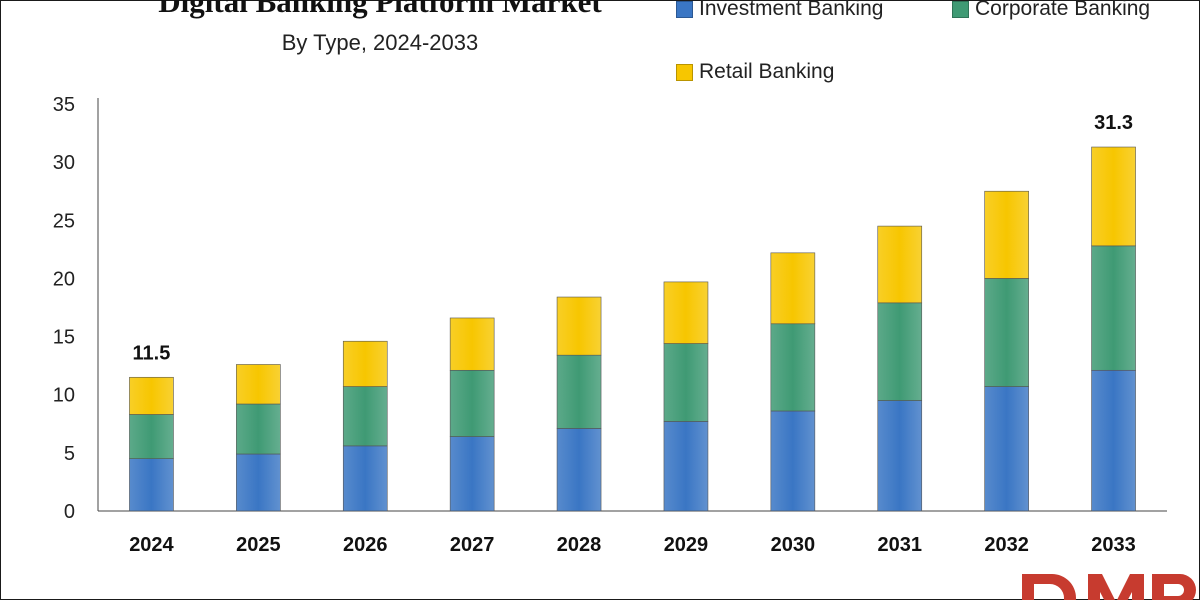  I want to click on bar-retail-banking-2032, so click(1006, 234).